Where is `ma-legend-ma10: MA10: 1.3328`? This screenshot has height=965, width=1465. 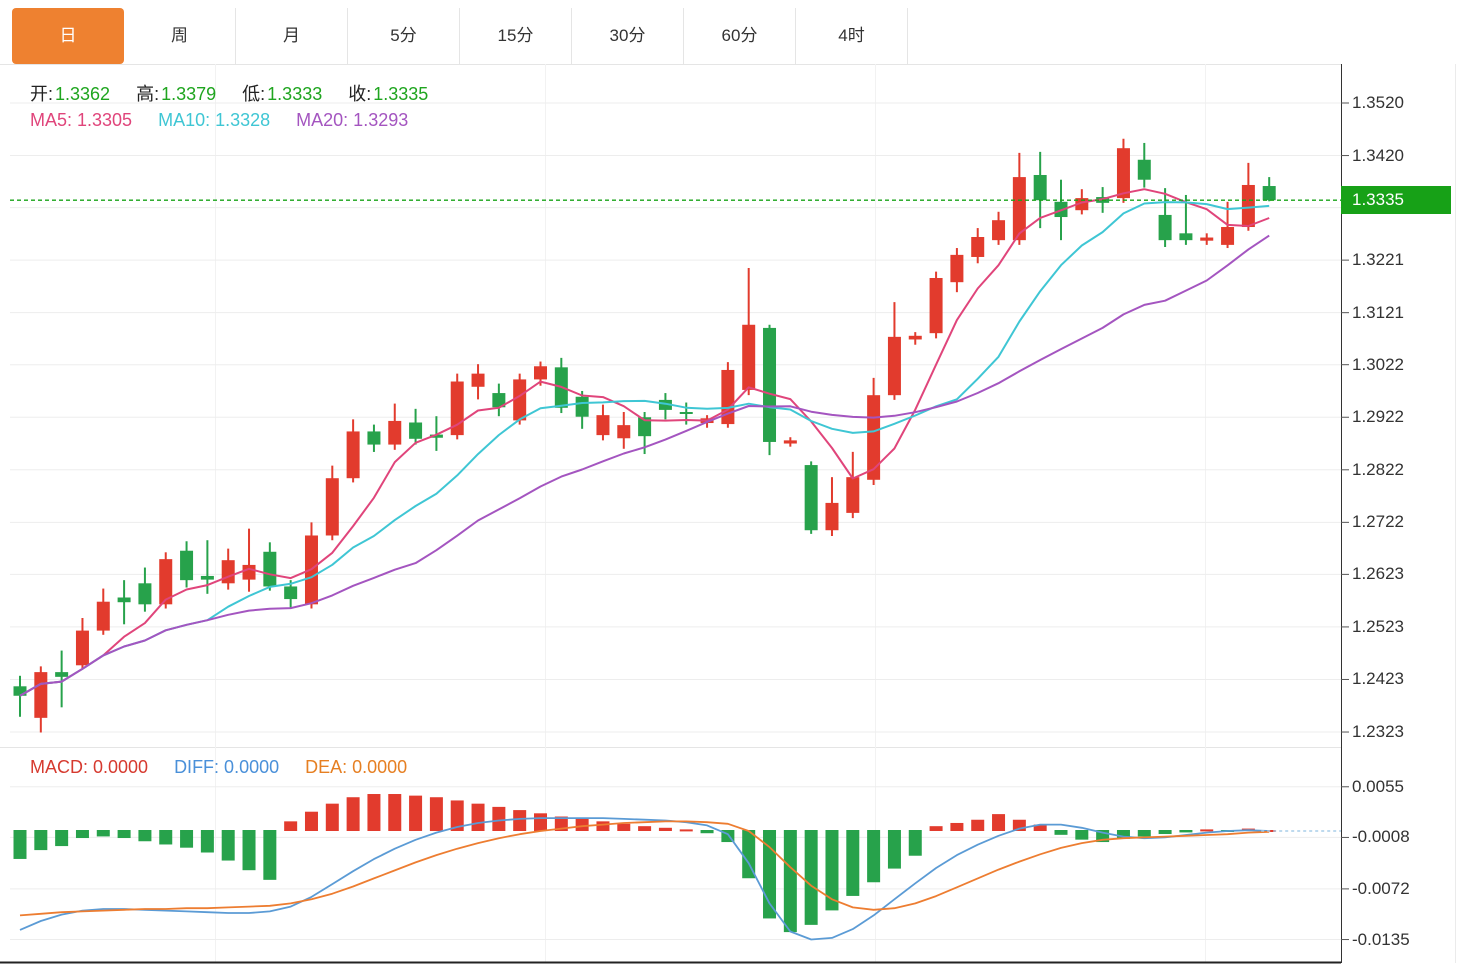 ma-legend-ma10: MA10: 1.3328 is located at coordinates (214, 120).